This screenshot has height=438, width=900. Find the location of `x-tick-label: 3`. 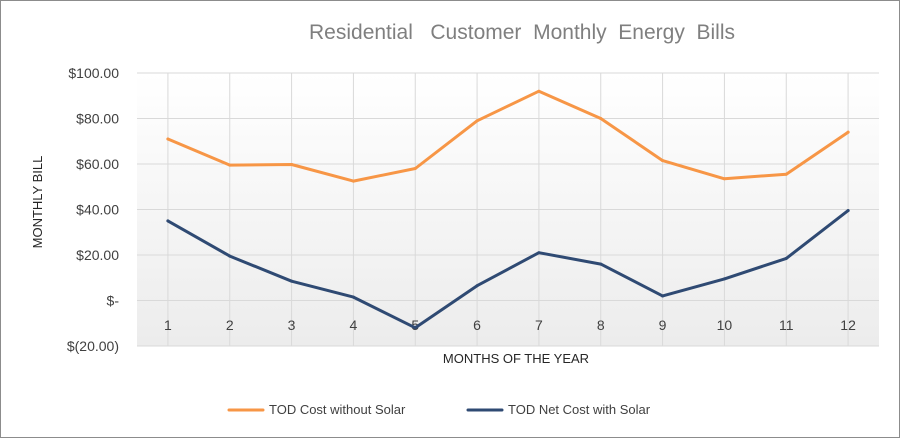

x-tick-label: 3 is located at coordinates (292, 325).